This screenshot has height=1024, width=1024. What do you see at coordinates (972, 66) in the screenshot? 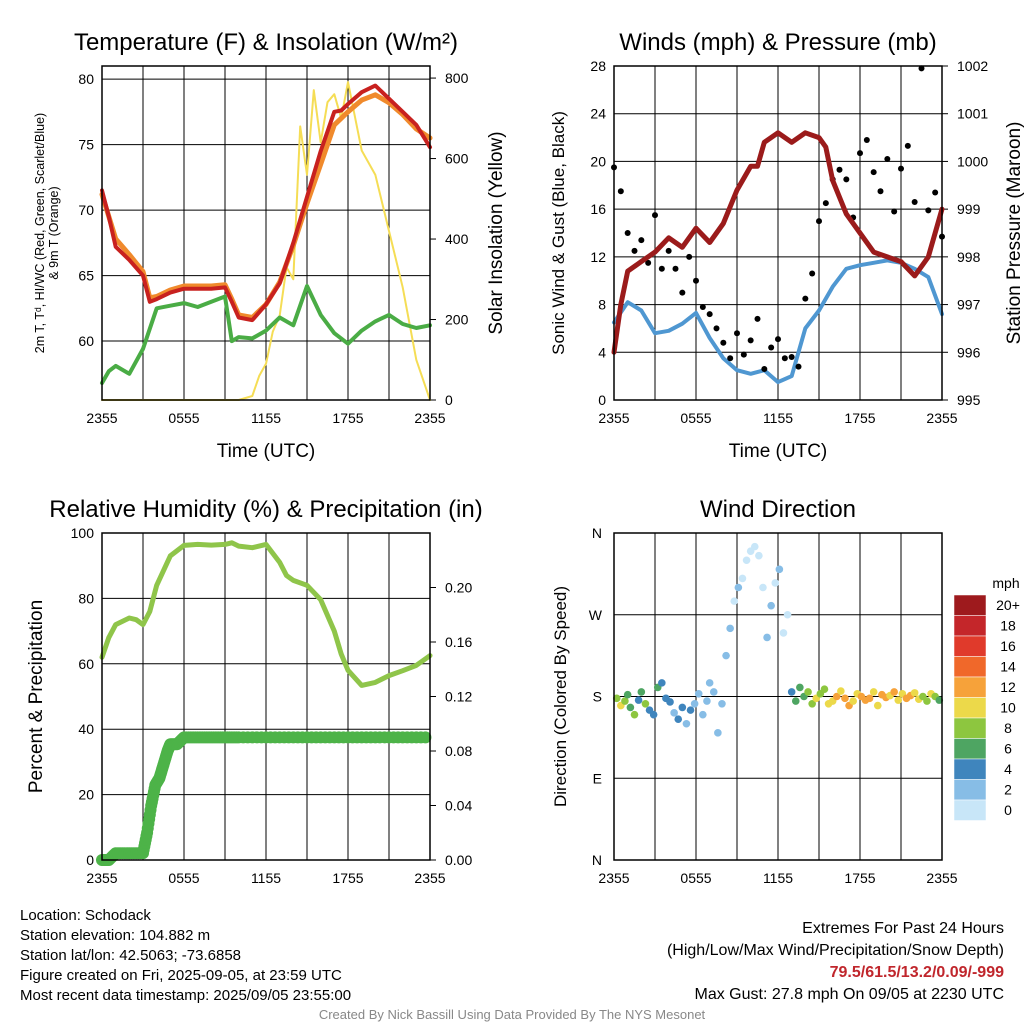
I see `y-right-tick-label: 1002` at bounding box center [972, 66].